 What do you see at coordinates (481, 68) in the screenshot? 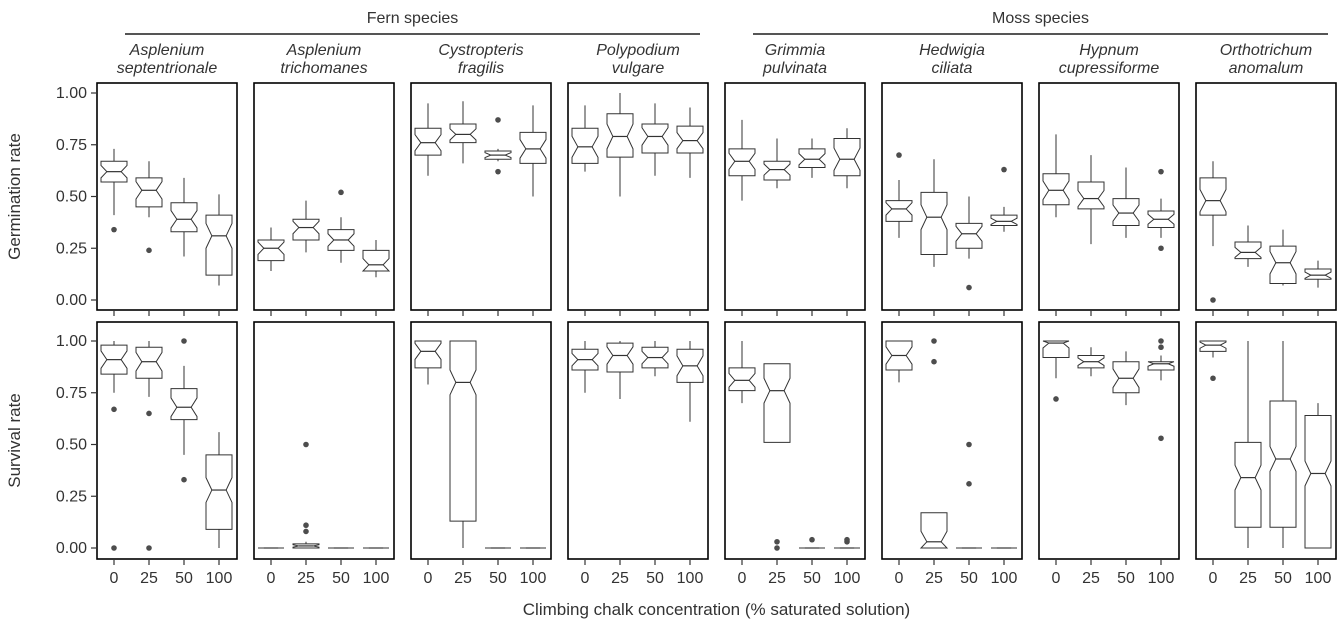
I see `species-name: fragilis` at bounding box center [481, 68].